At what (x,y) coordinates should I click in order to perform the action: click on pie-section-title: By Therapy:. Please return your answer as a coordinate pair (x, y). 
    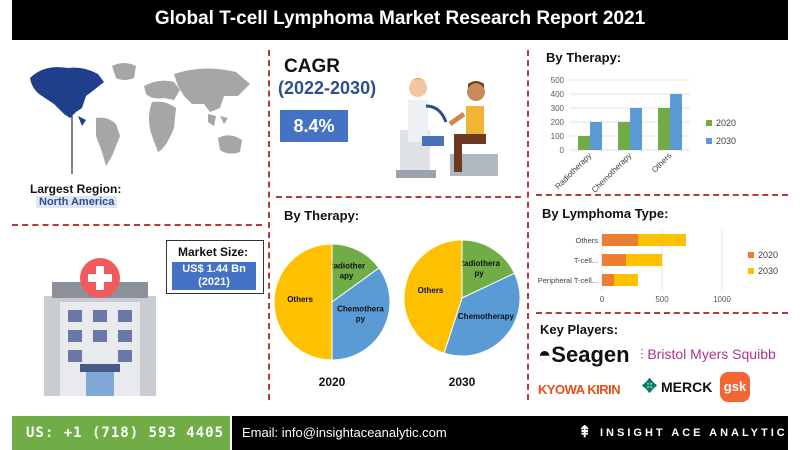
    Looking at the image, I should click on (322, 215).